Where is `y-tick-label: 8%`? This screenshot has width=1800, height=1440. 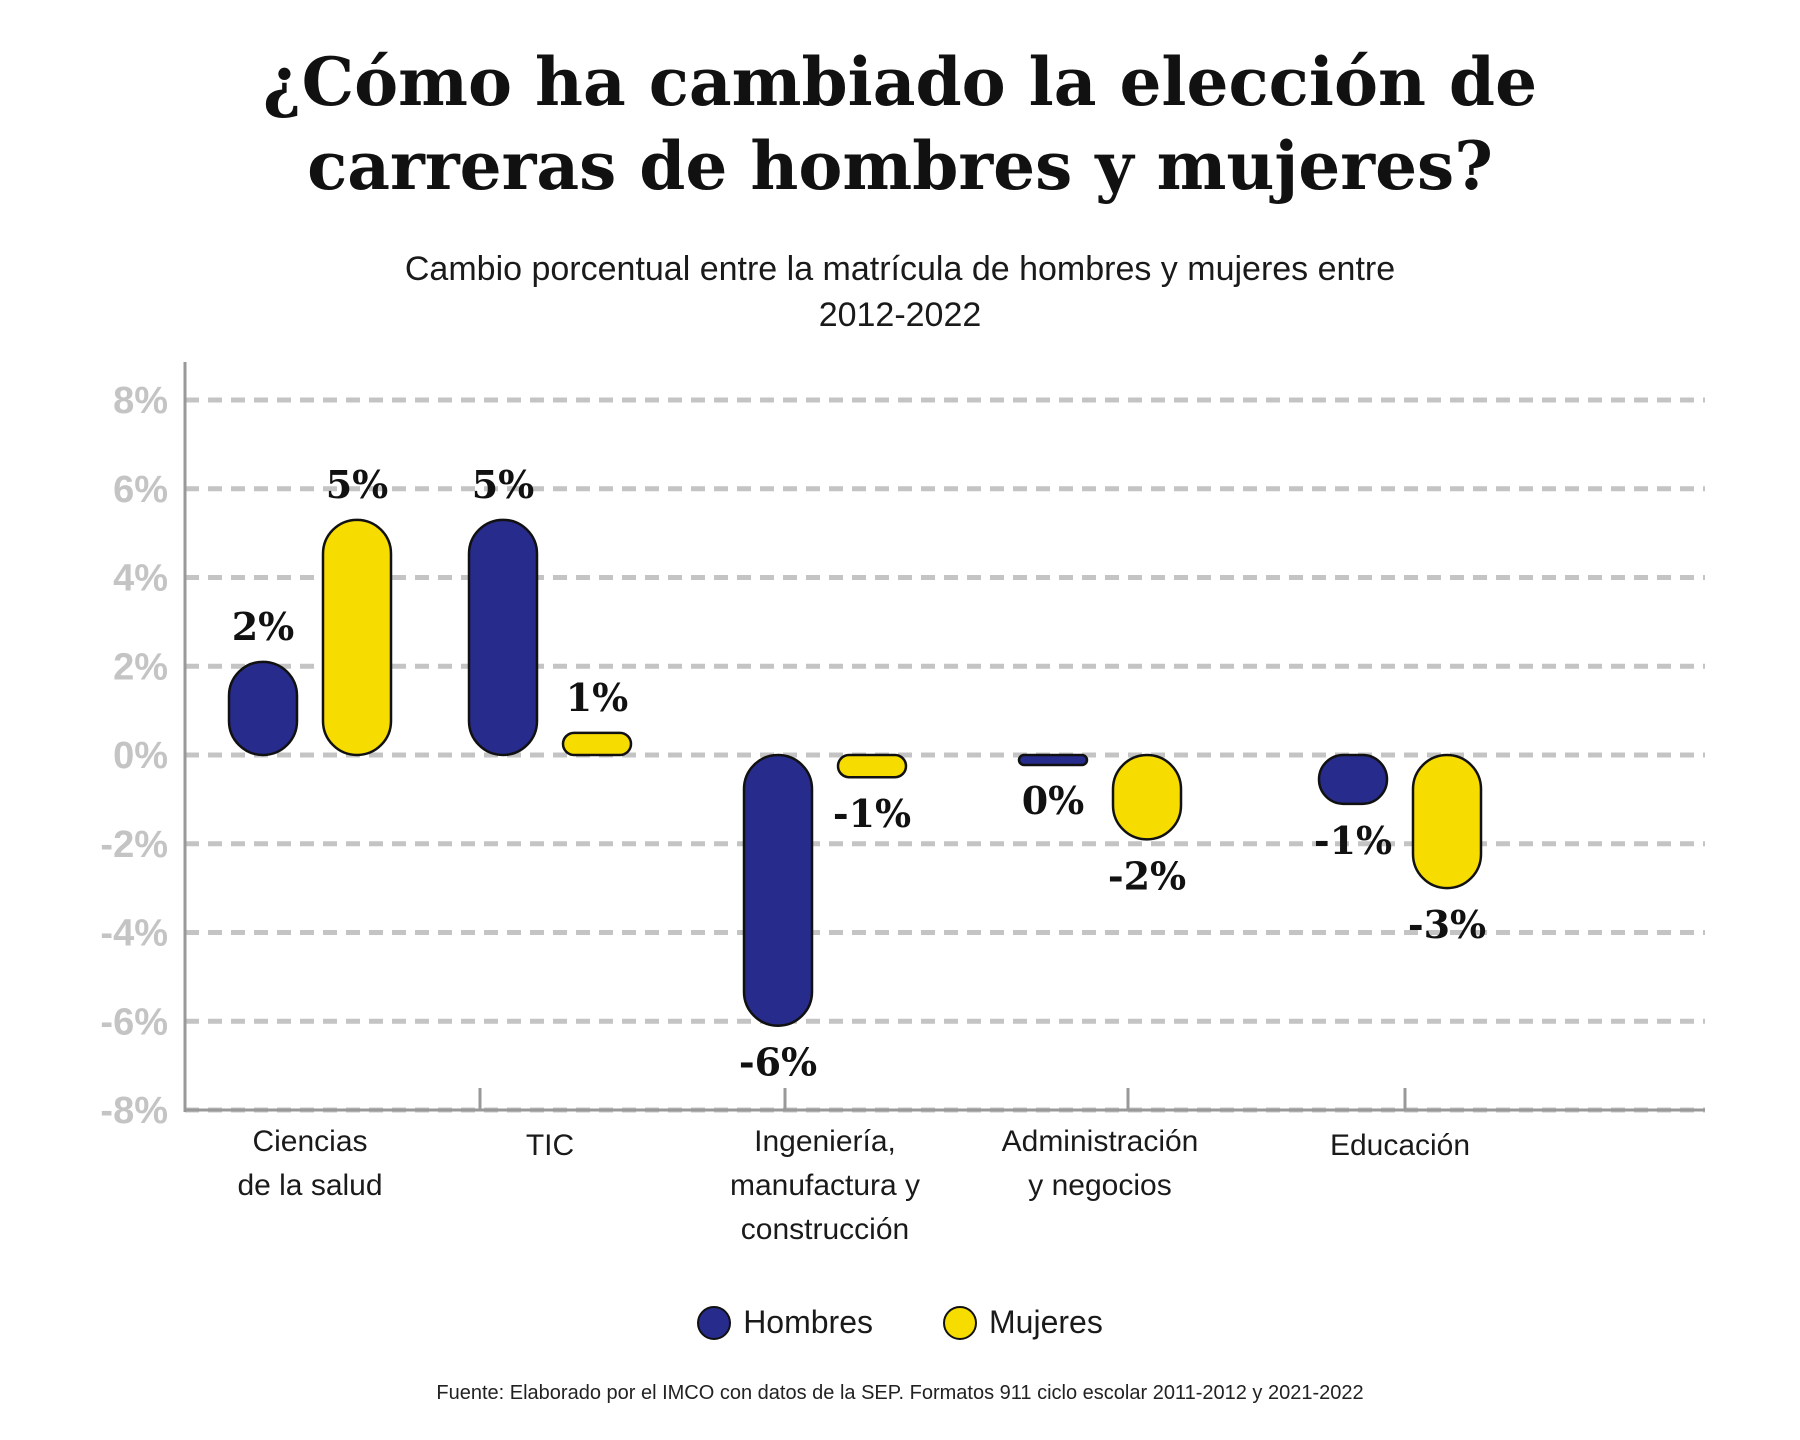 y-tick-label: 8% is located at coordinates (140, 401).